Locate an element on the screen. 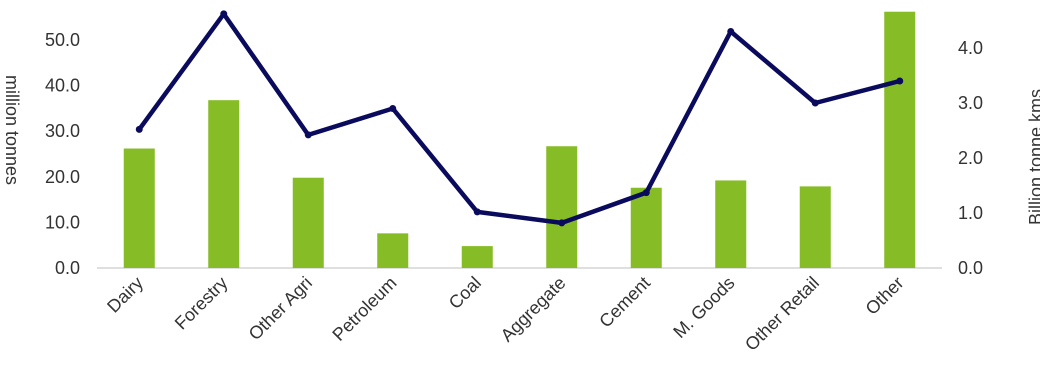 The image size is (1040, 374). y2-axis-title: Billion tonne kms is located at coordinates (1033, 157).